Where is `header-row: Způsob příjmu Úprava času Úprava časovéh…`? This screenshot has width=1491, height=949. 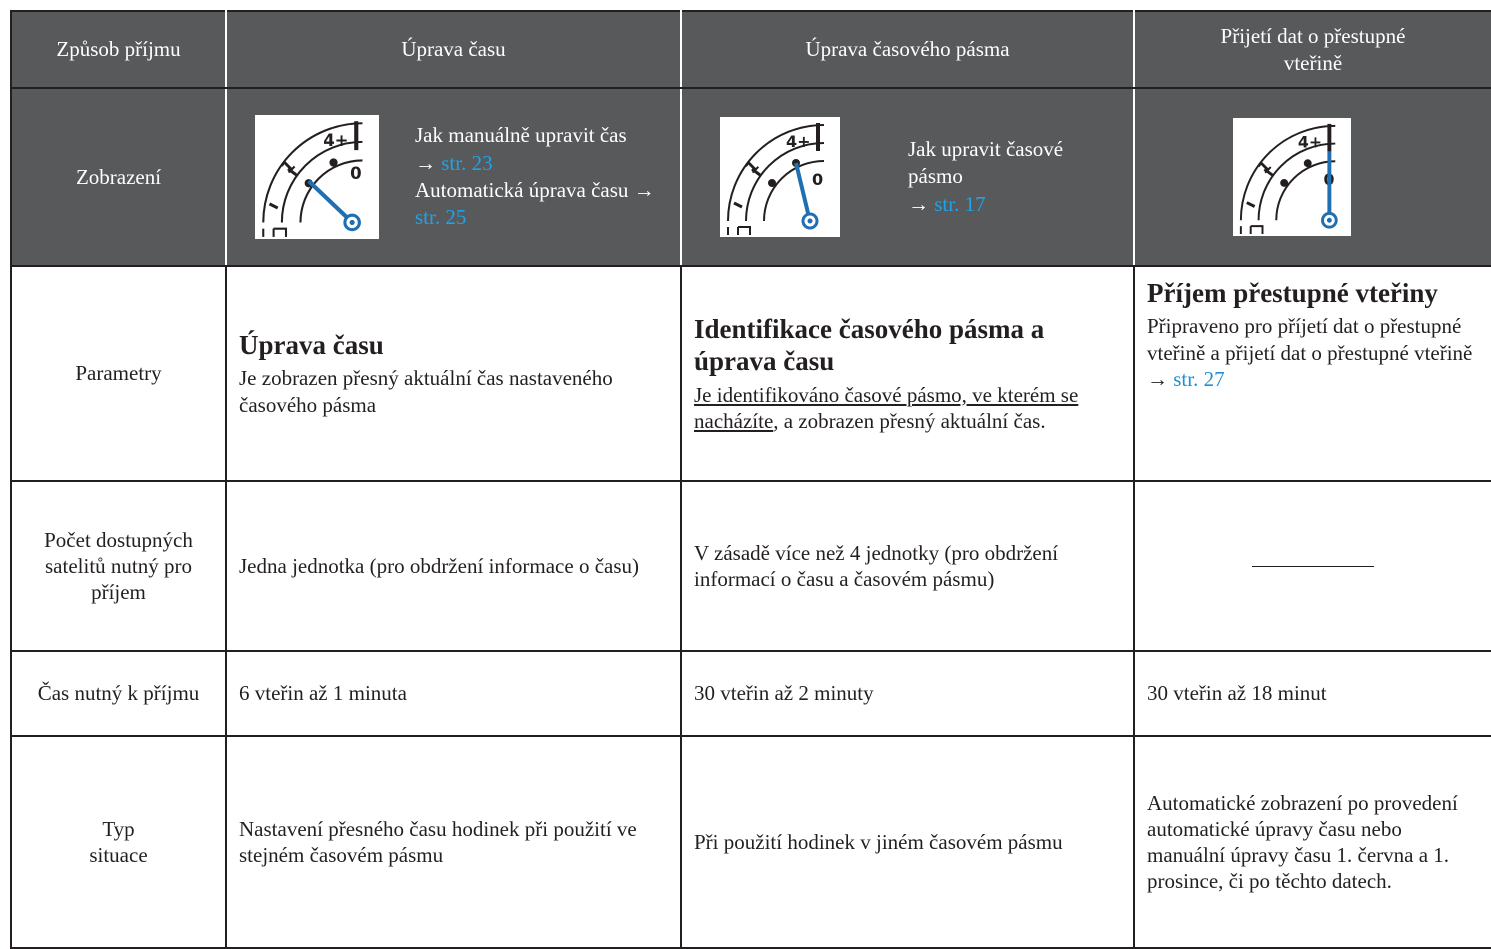
header-row: Způsob příjmu Úprava času Úprava časovéh… is located at coordinates (750, 49).